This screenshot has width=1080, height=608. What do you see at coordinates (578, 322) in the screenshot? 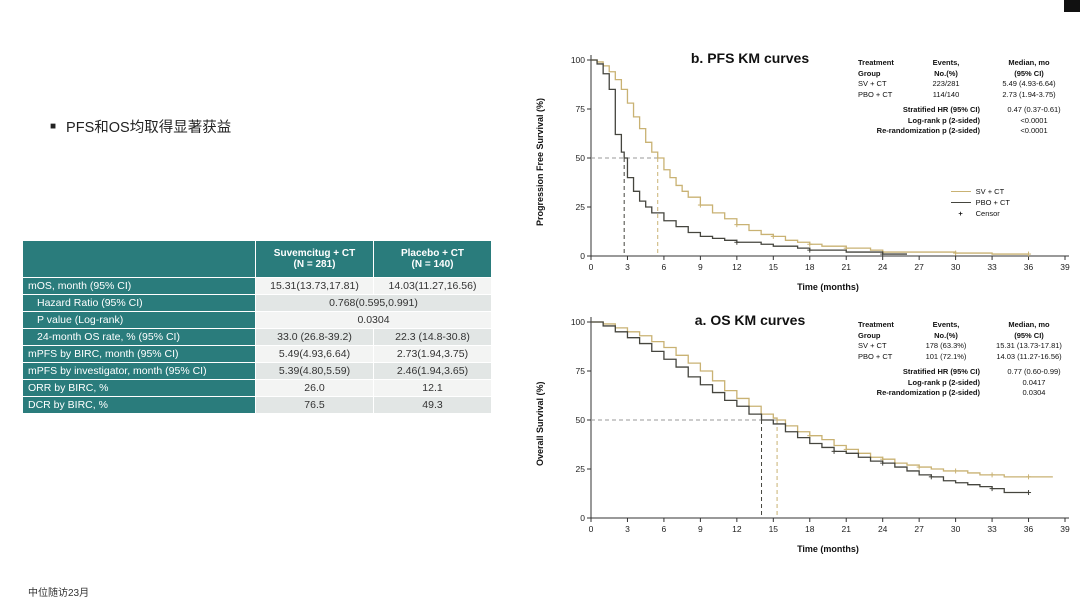
I see `y-tick-label: 100` at bounding box center [578, 322].